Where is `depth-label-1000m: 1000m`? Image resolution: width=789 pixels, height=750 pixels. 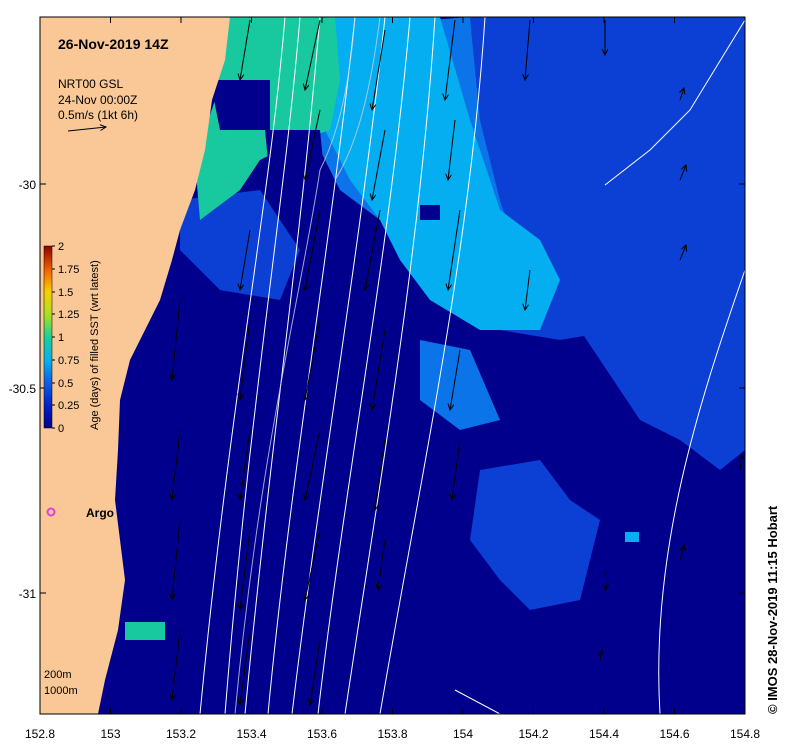 depth-label-1000m: 1000m is located at coordinates (61, 691).